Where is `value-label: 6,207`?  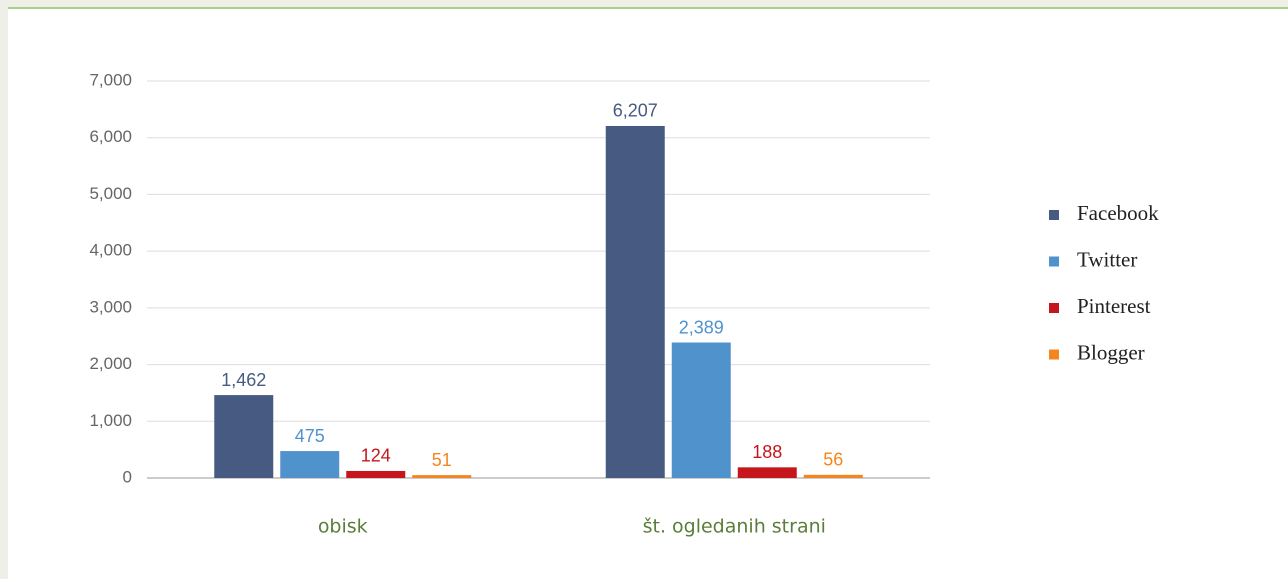
value-label: 6,207 is located at coordinates (635, 111).